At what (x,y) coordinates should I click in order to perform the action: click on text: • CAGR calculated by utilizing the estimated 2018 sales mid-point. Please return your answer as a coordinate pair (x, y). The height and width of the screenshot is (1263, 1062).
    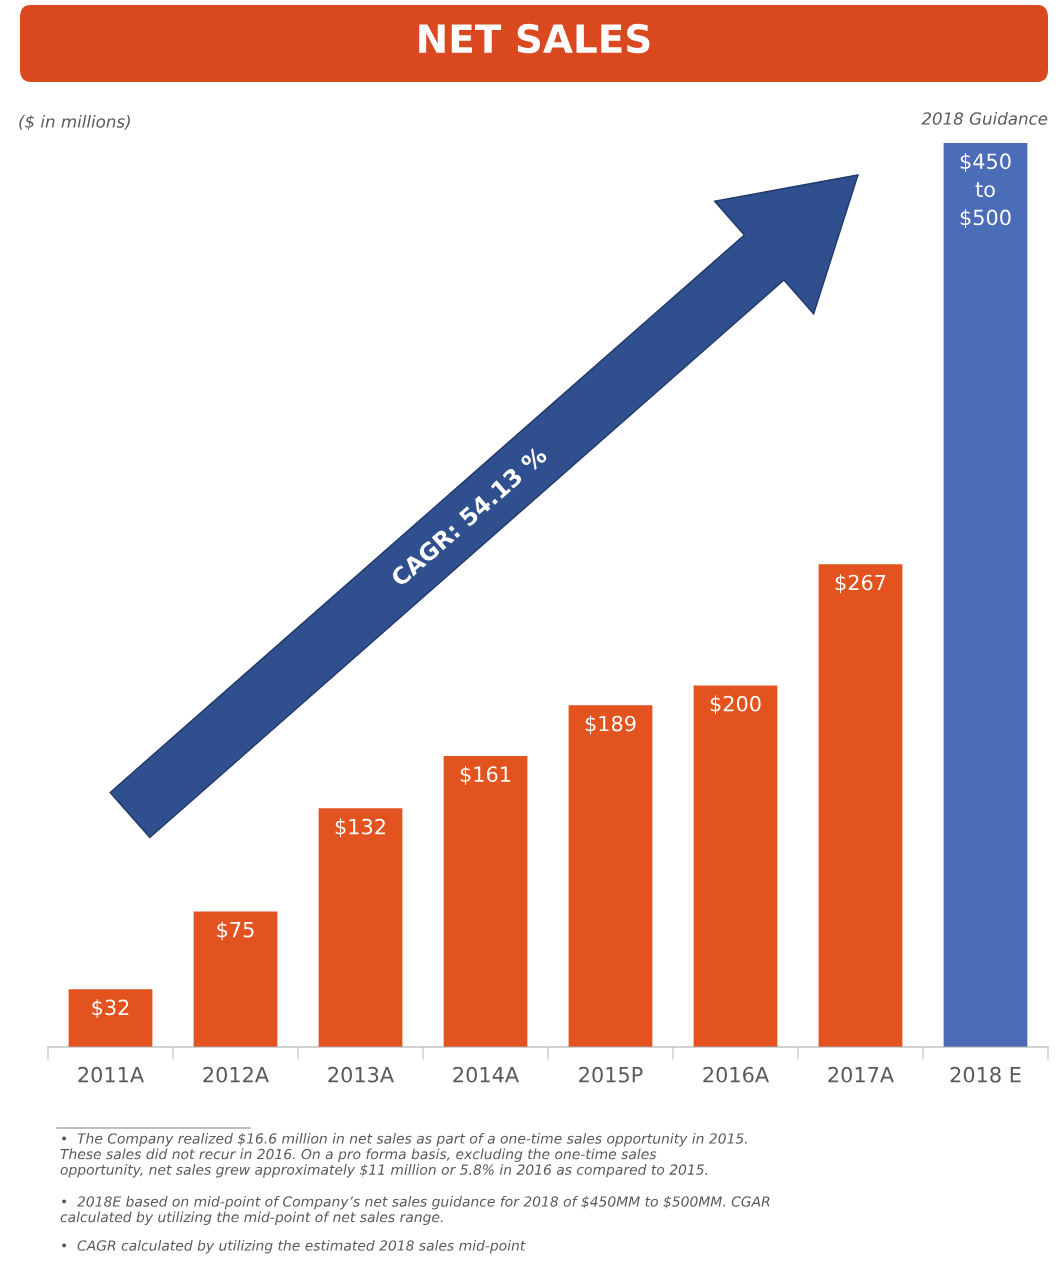
    Looking at the image, I should click on (294, 1247).